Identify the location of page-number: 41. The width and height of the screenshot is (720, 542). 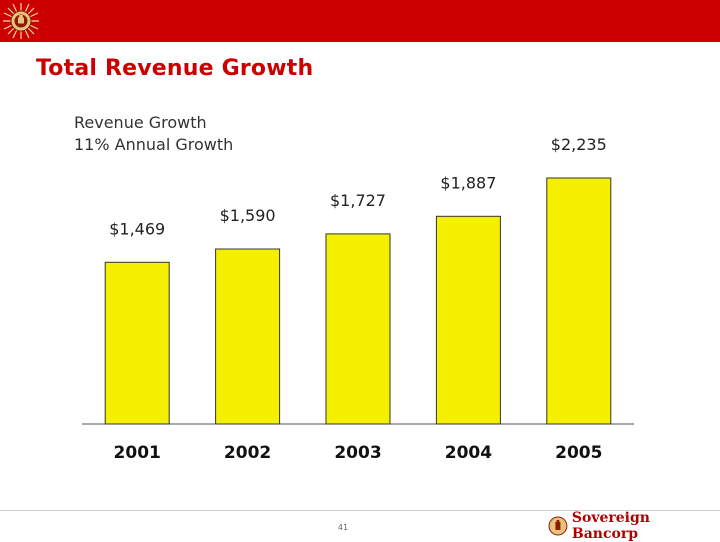
(343, 527).